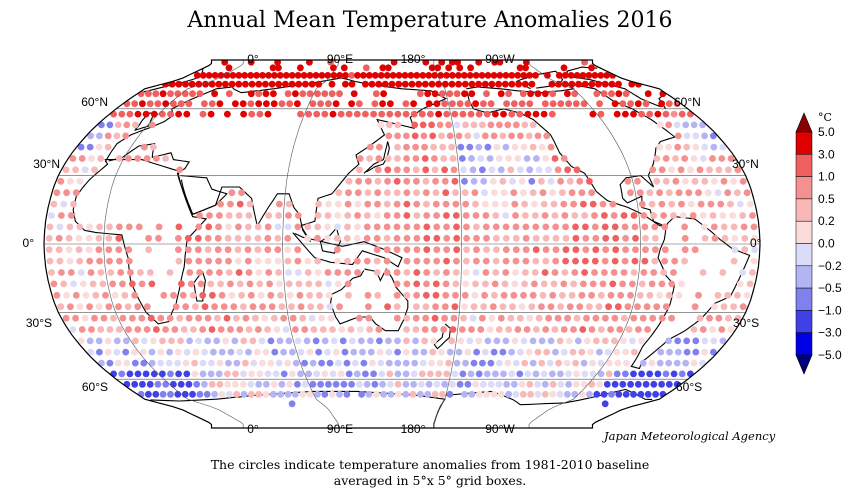 This screenshot has width=860, height=490. I want to click on lat-label-right-60s: 60°S, so click(689, 387).